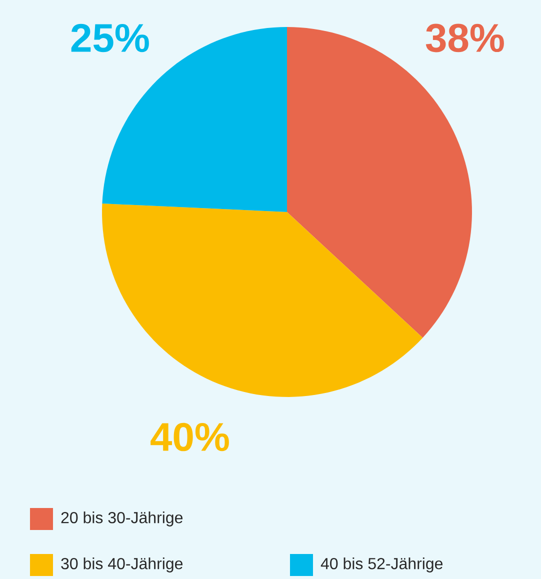  What do you see at coordinates (110, 38) in the screenshot?
I see `data-label: 25%` at bounding box center [110, 38].